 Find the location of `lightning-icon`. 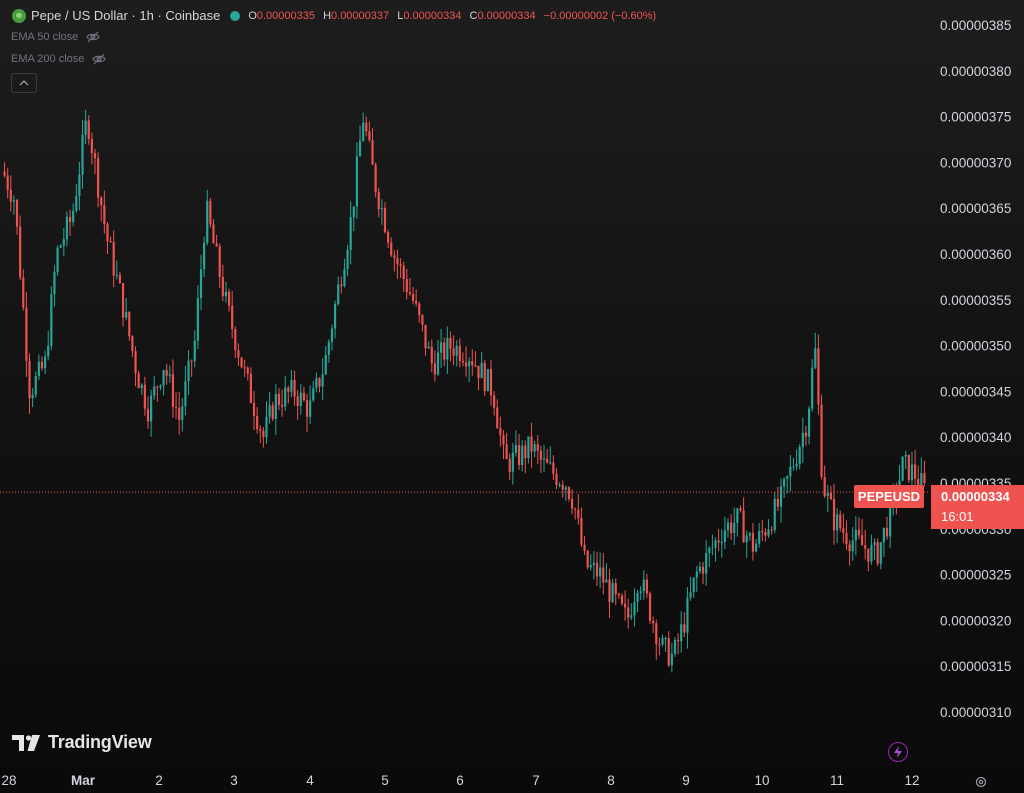

lightning-icon is located at coordinates (898, 752).